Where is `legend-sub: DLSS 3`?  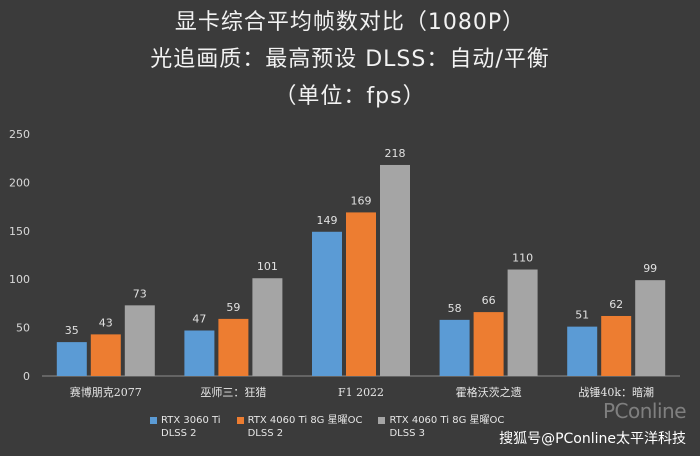 legend-sub: DLSS 3 is located at coordinates (407, 433).